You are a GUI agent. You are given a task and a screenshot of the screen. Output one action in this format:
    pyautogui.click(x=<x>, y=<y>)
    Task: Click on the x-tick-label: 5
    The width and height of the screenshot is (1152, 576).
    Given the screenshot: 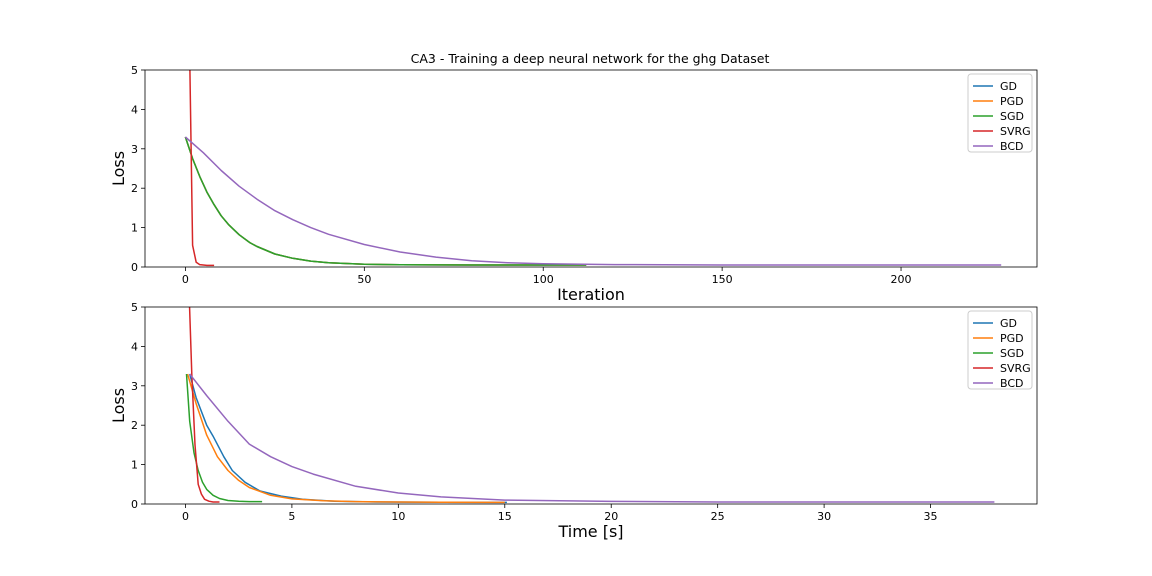 What is the action you would take?
    pyautogui.click(x=291, y=516)
    